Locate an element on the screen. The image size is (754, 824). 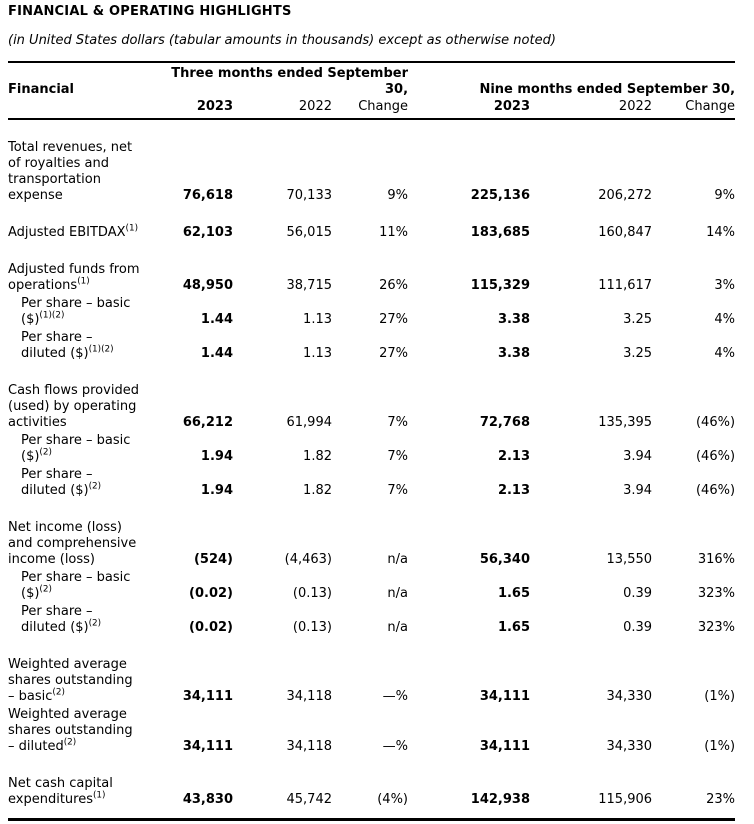
header-spacer is located at coordinates (85, 108).